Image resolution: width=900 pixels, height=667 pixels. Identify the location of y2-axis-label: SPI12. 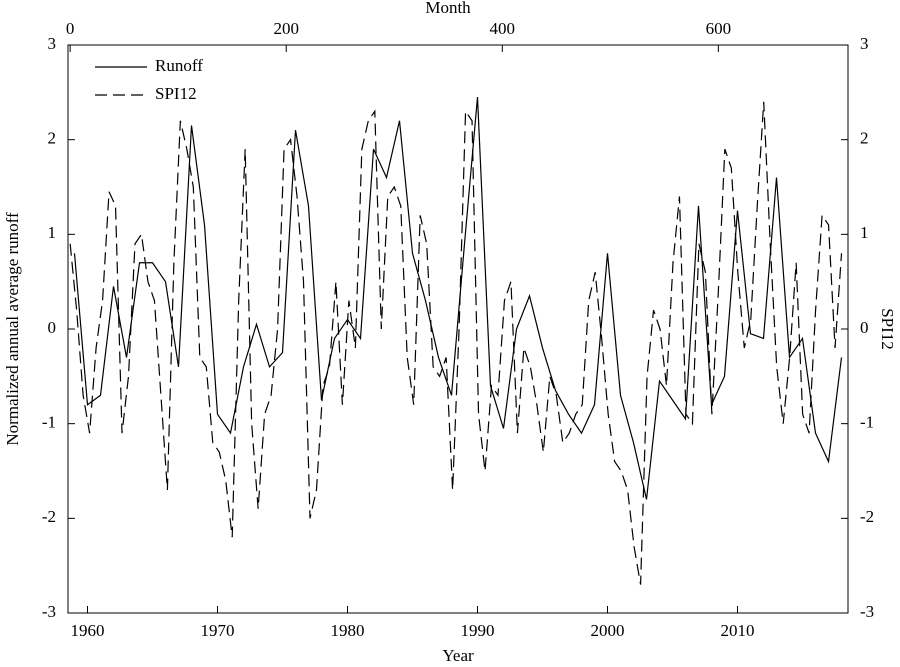
(887, 329).